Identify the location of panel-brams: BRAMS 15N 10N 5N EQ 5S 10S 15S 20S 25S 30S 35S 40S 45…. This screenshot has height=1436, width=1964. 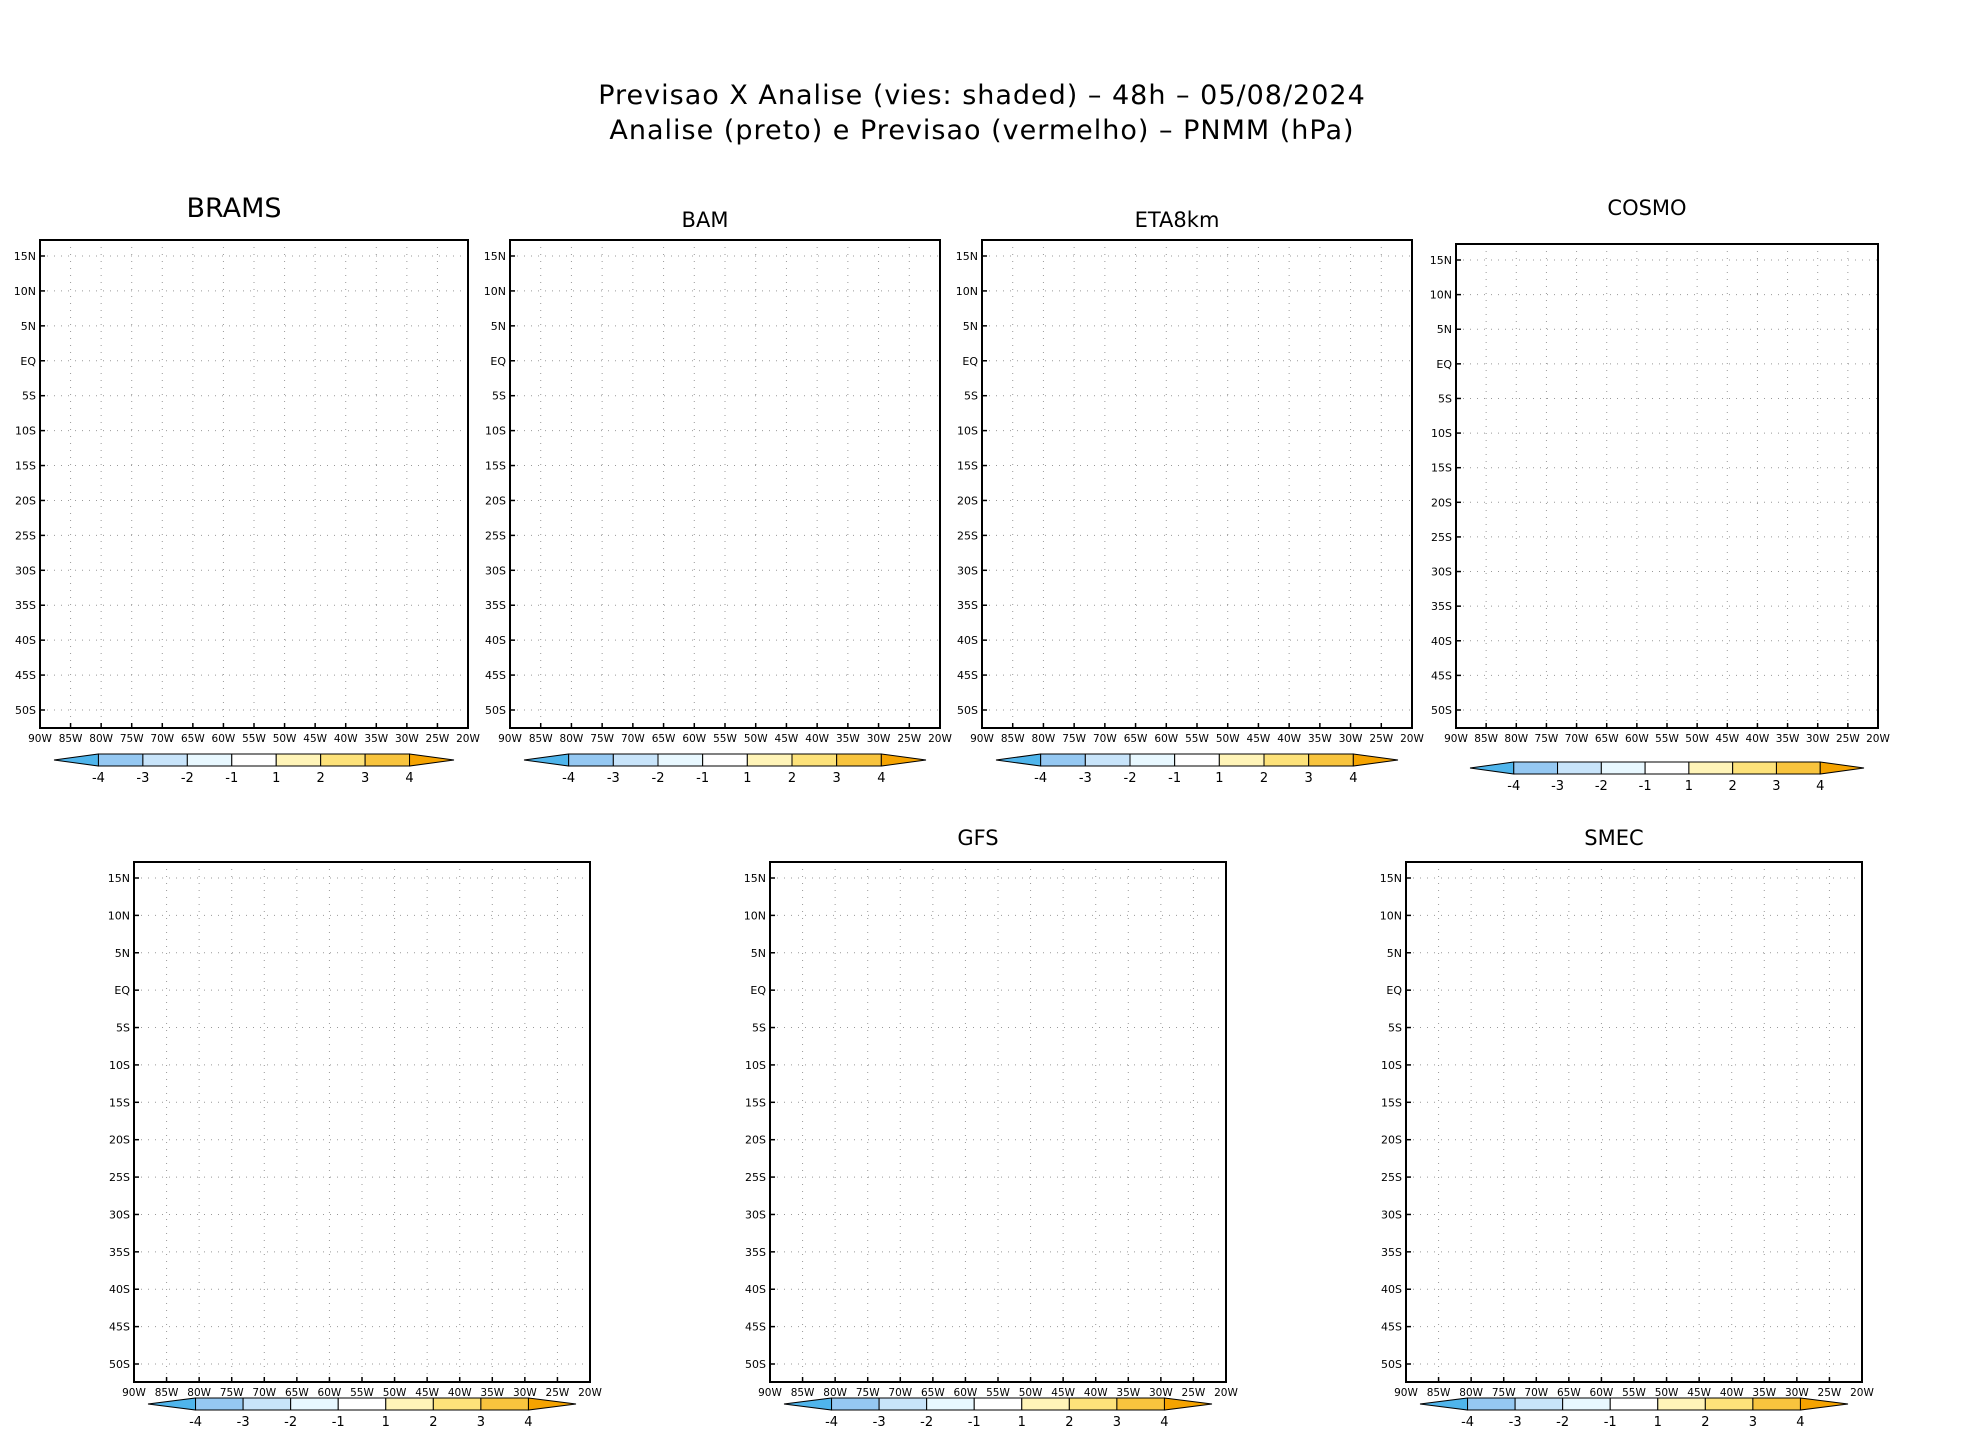
(244, 490).